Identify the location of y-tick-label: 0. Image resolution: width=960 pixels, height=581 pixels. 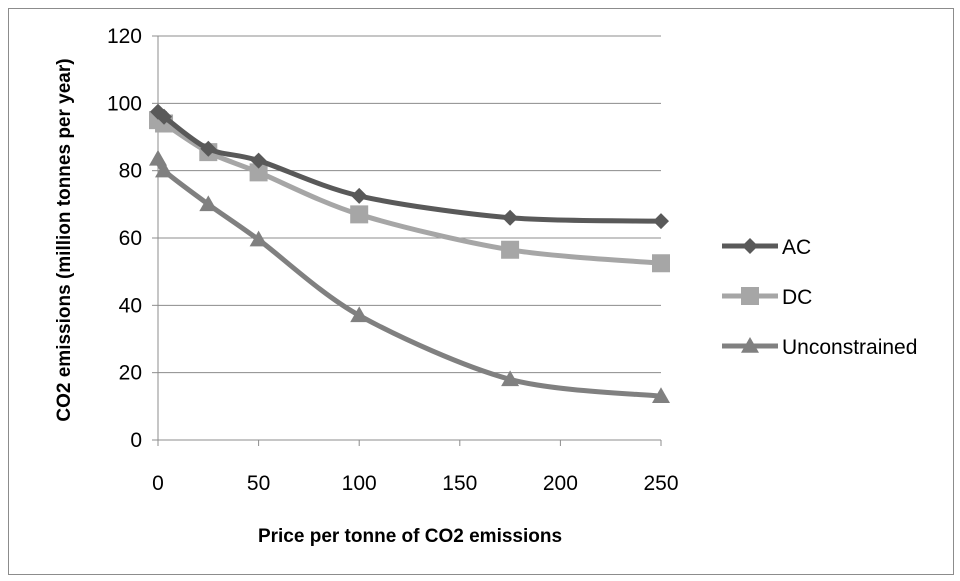
(136, 440).